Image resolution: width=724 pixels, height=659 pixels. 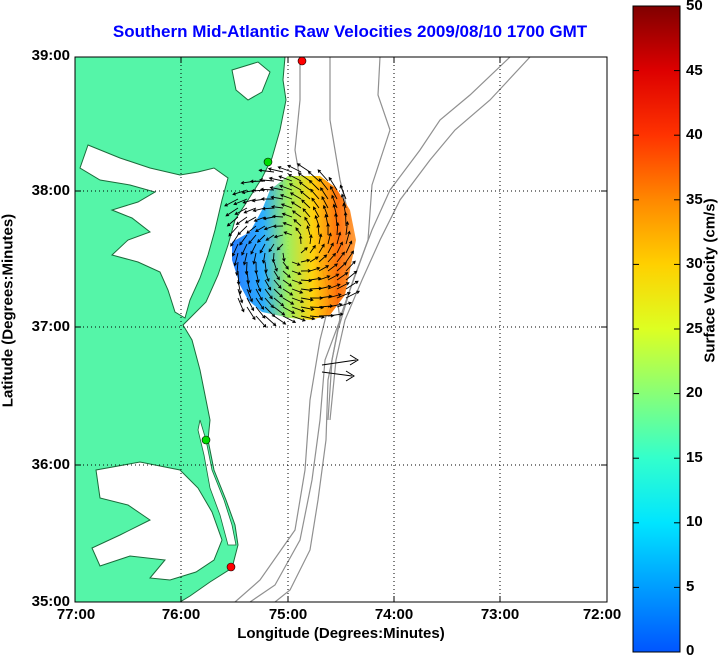 What do you see at coordinates (394, 614) in the screenshot?
I see `x-tick-label: 74:00` at bounding box center [394, 614].